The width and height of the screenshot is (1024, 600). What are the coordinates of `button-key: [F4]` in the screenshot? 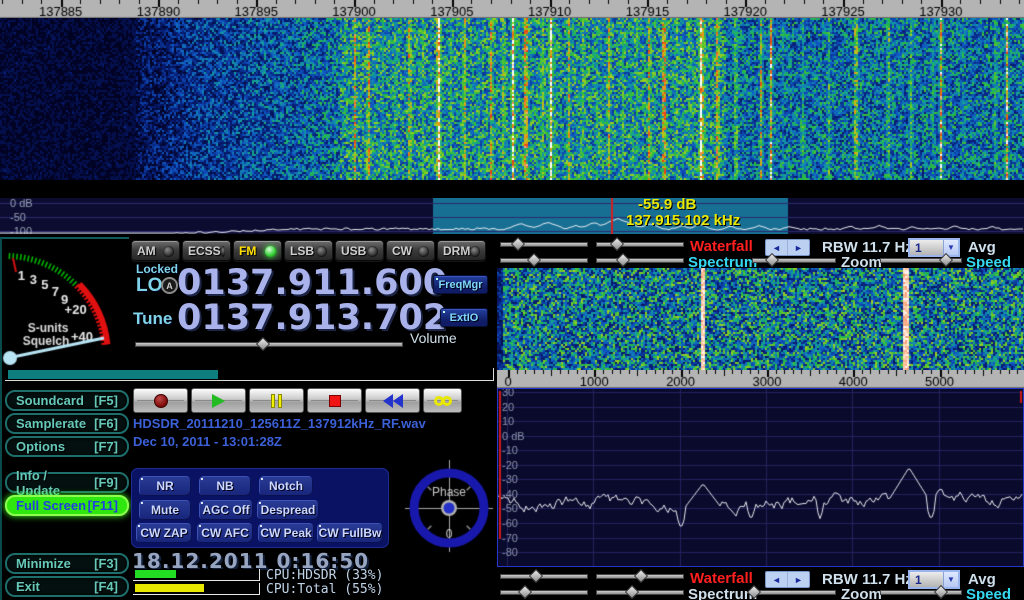 It's located at (106, 586).